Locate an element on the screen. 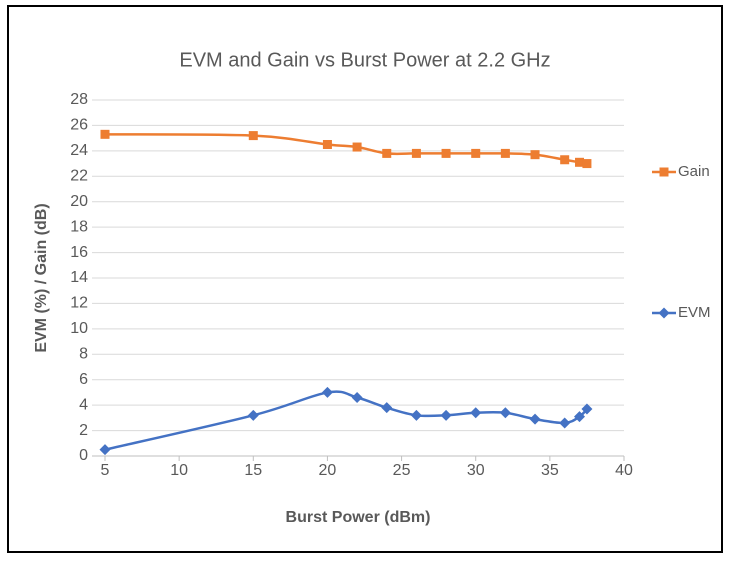 This screenshot has height=563, width=730. x-tick-label: 25 is located at coordinates (402, 470).